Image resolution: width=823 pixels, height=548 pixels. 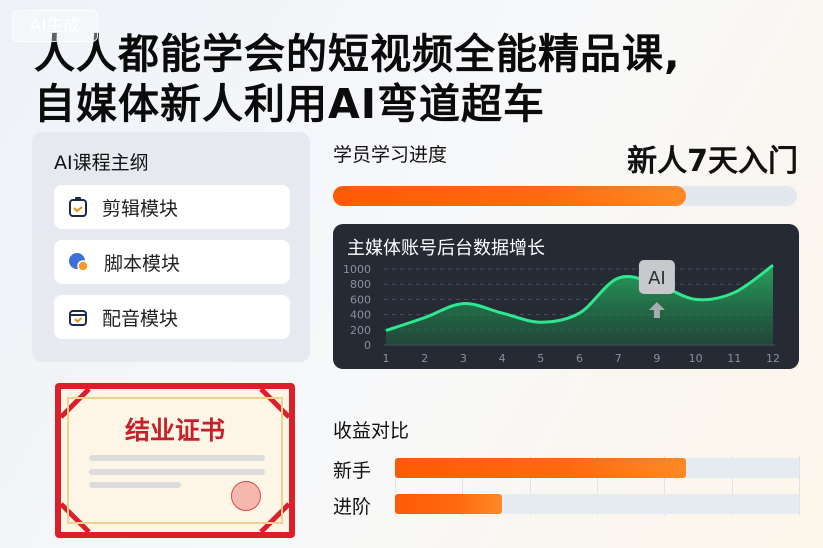 What do you see at coordinates (289, 104) in the screenshot?
I see `headline-line-2: 自媒体新人利用AI弯道超车` at bounding box center [289, 104].